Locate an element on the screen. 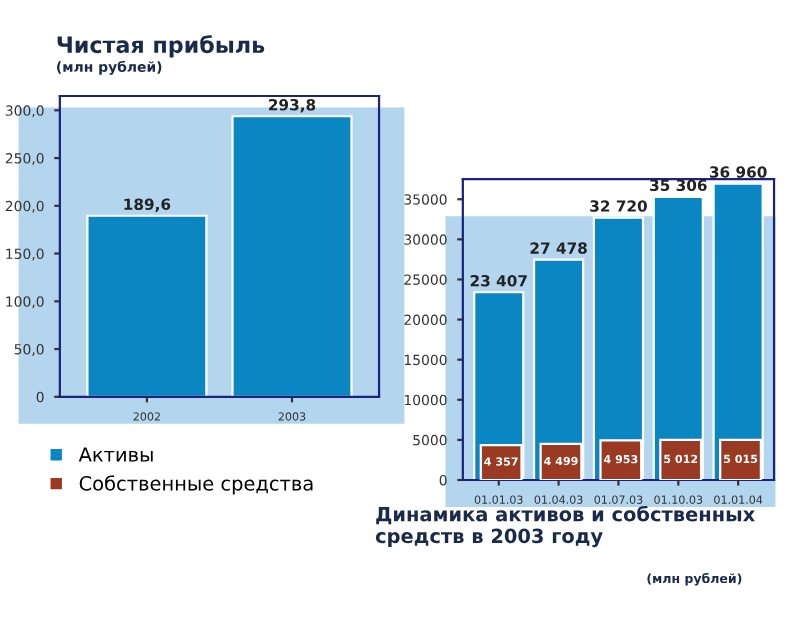 This screenshot has height=640, width=798. legend-label: Собственные средства is located at coordinates (196, 485).